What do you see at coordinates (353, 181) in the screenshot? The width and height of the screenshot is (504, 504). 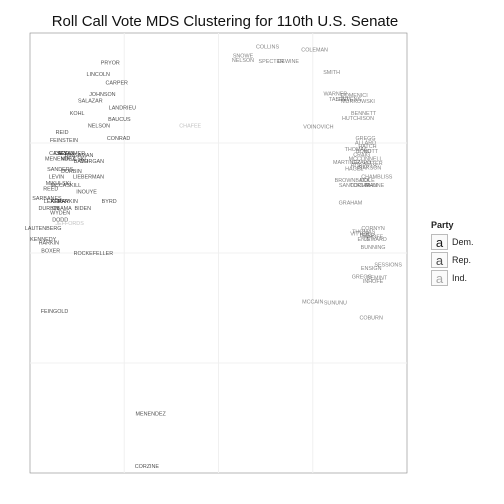 I see `point-label: BROWNBACK` at bounding box center [353, 181].